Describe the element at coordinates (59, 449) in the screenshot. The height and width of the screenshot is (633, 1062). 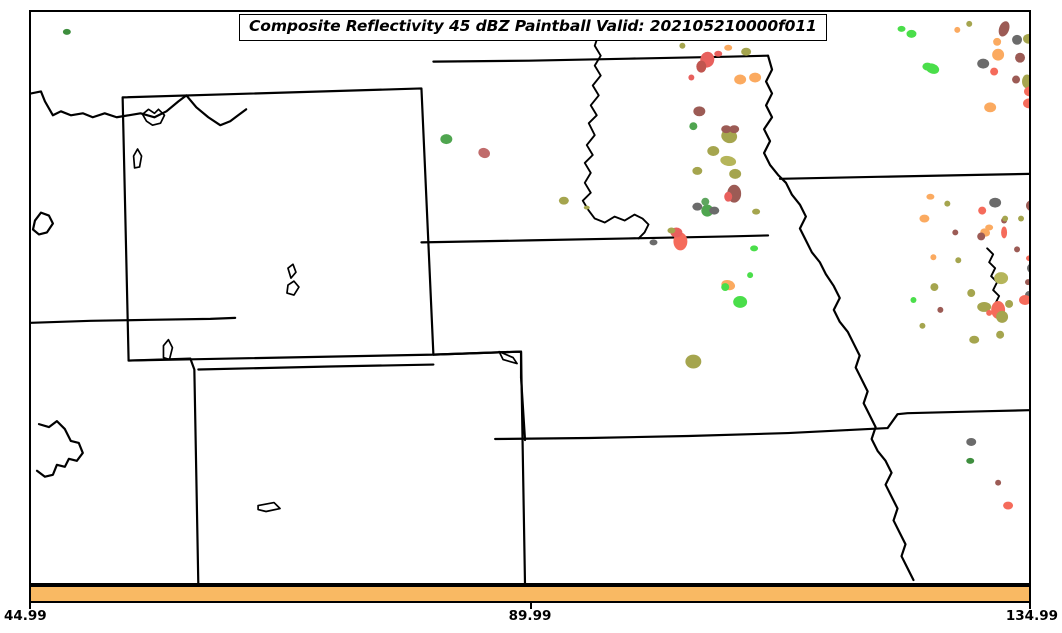
I see `lake-powell` at that location.